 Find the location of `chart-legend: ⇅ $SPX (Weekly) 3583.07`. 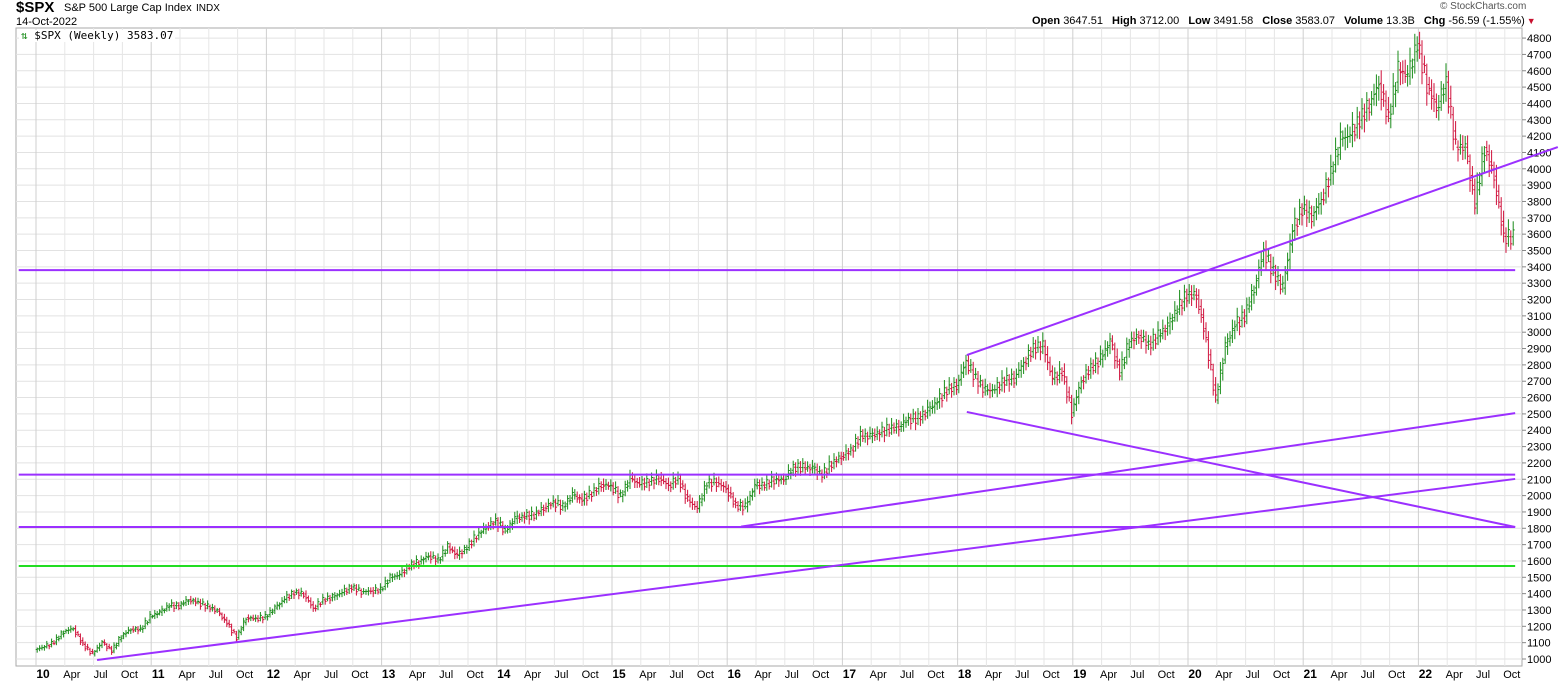

chart-legend: ⇅ $SPX (Weekly) 3583.07 is located at coordinates (97, 35).